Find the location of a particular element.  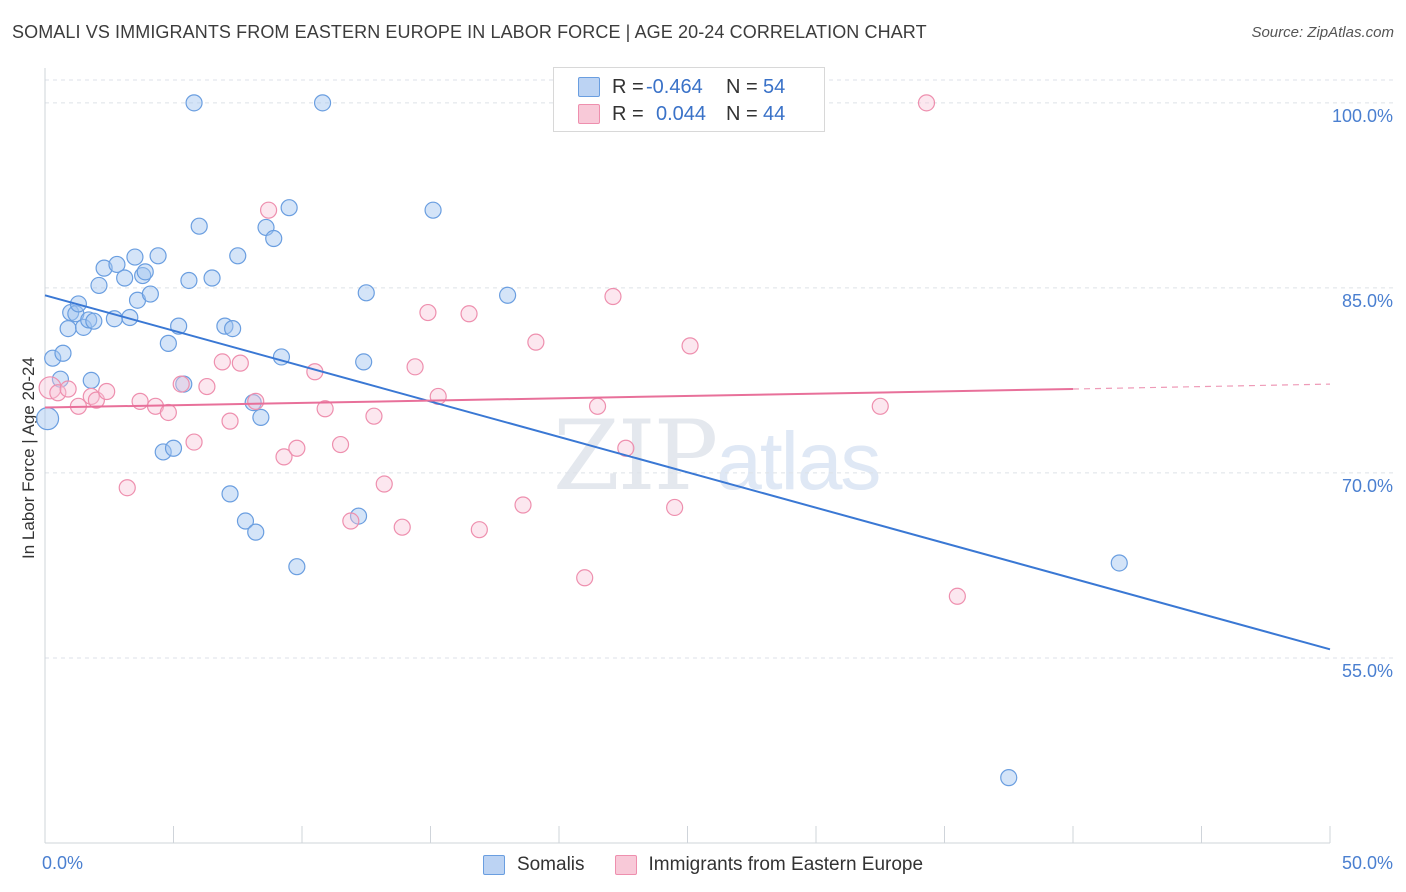

stats-legend: R = -0.464 N = 54 R = 0.044 N = 44 is located at coordinates (689, 99).